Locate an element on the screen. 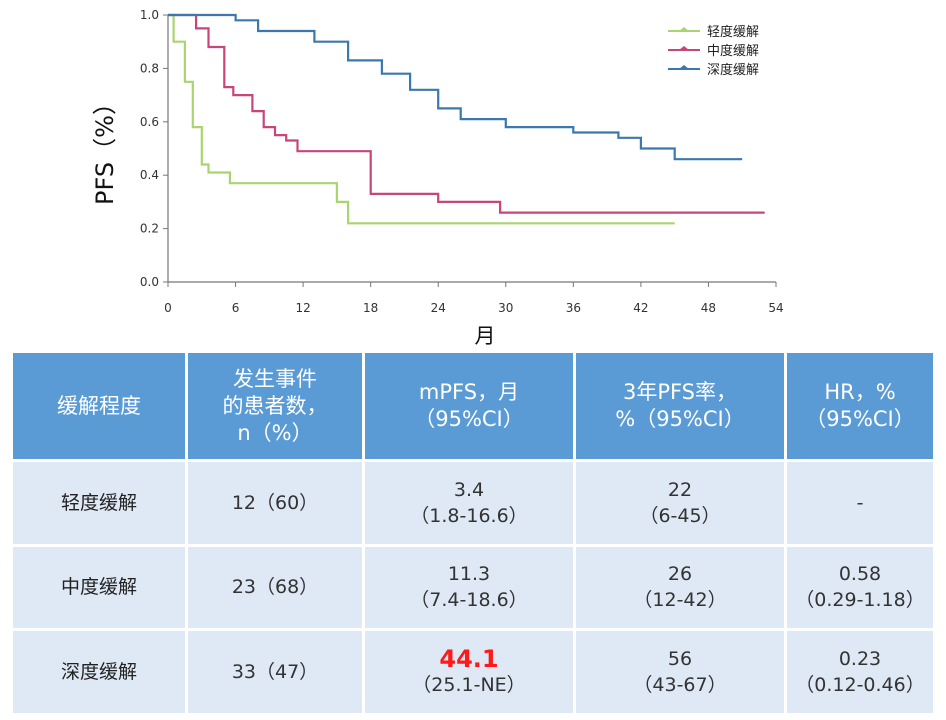 The height and width of the screenshot is (720, 946). x-tick-label: 18 is located at coordinates (370, 308).